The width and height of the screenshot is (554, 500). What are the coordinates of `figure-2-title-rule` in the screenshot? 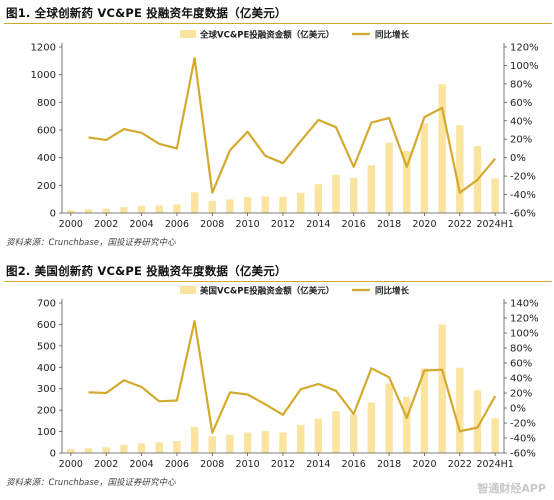 It's located at (278, 281).